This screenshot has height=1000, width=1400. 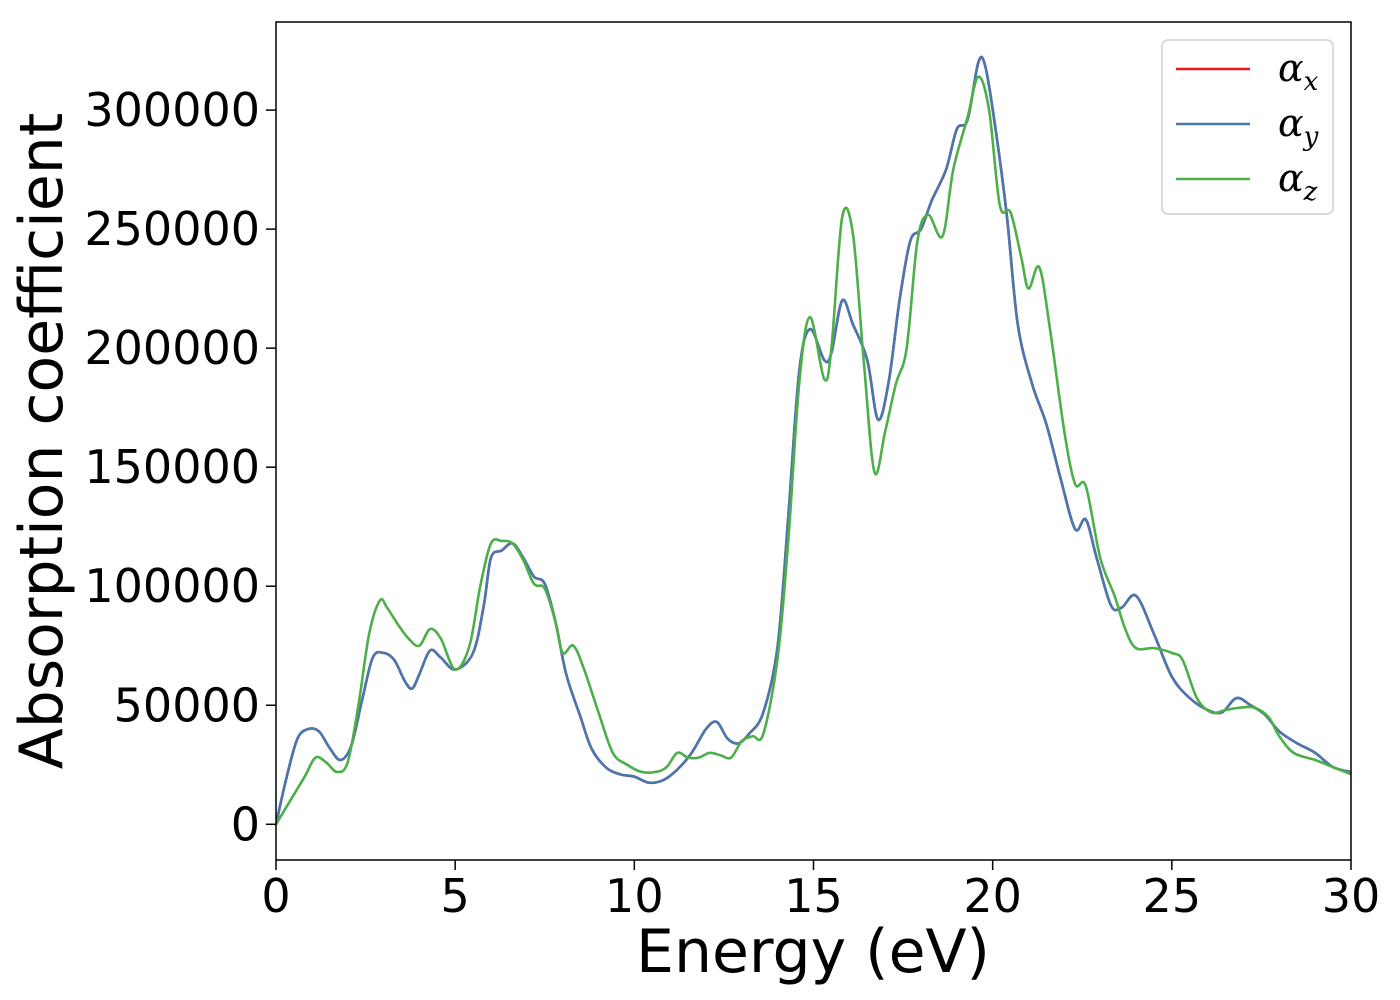 What do you see at coordinates (992, 896) in the screenshot?
I see `x-tick-label: 20` at bounding box center [992, 896].